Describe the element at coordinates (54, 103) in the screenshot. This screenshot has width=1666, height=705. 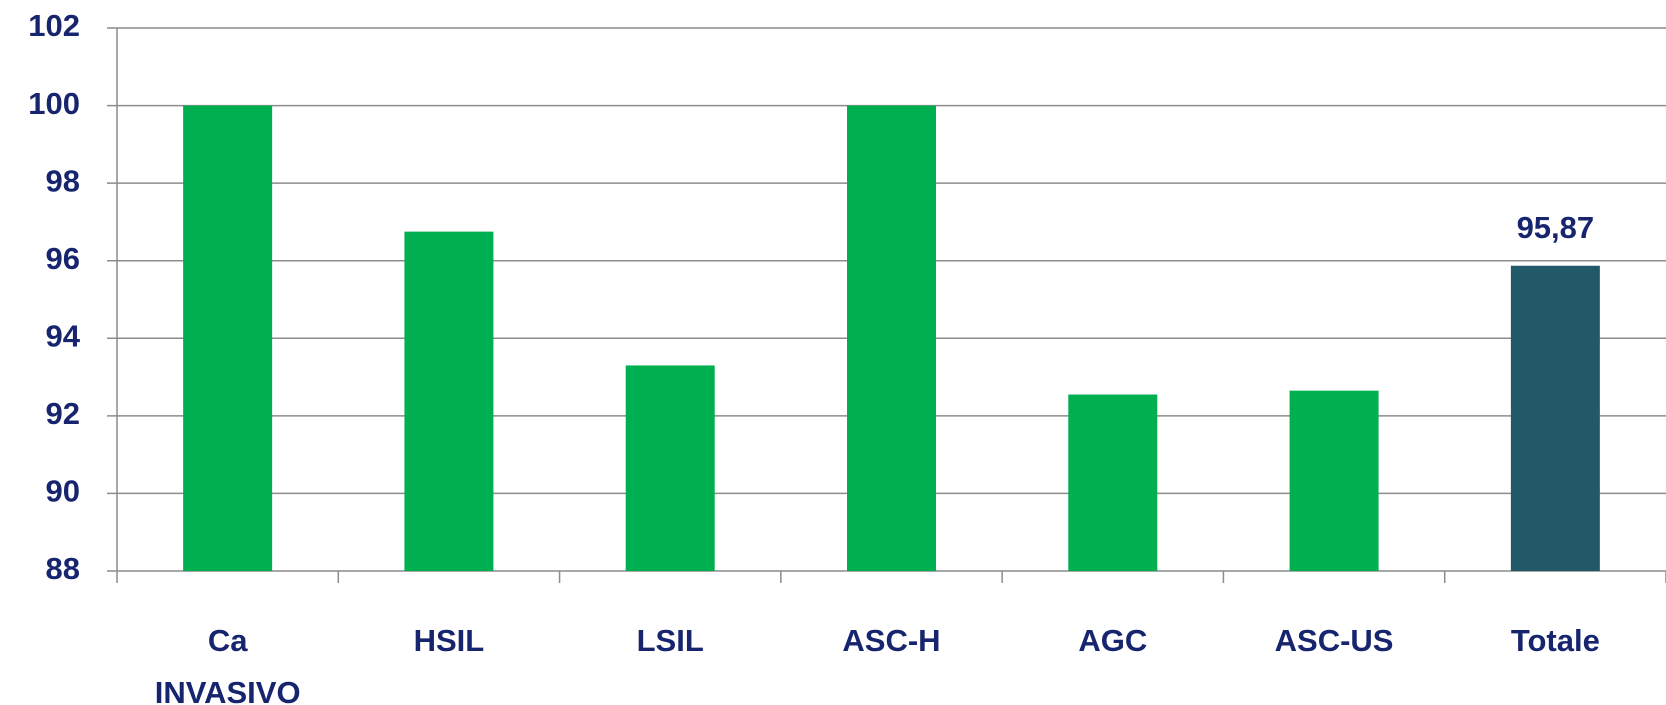
I see `y-tick-label: 100` at that location.